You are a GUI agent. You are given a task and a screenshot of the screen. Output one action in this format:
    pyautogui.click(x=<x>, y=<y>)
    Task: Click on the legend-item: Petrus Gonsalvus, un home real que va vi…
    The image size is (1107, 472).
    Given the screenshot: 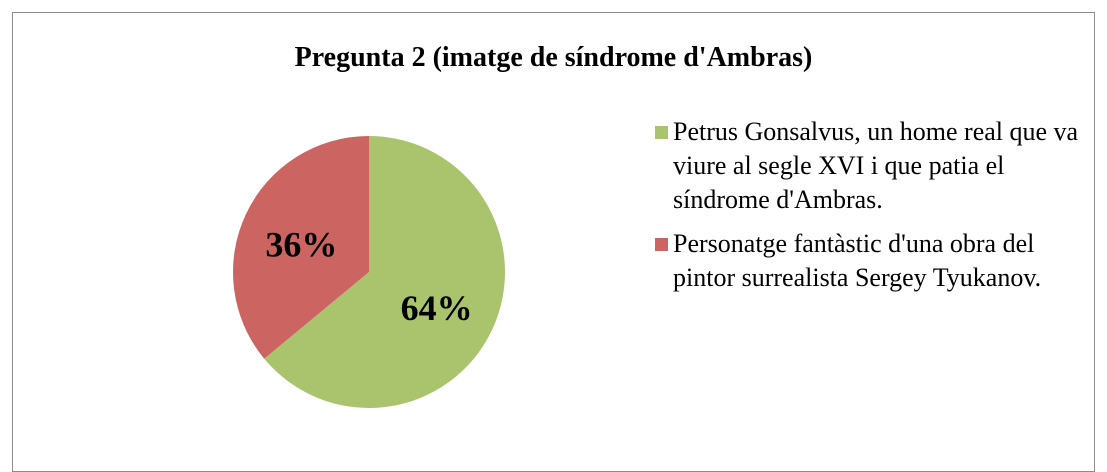 What is the action you would take?
    pyautogui.click(x=870, y=166)
    